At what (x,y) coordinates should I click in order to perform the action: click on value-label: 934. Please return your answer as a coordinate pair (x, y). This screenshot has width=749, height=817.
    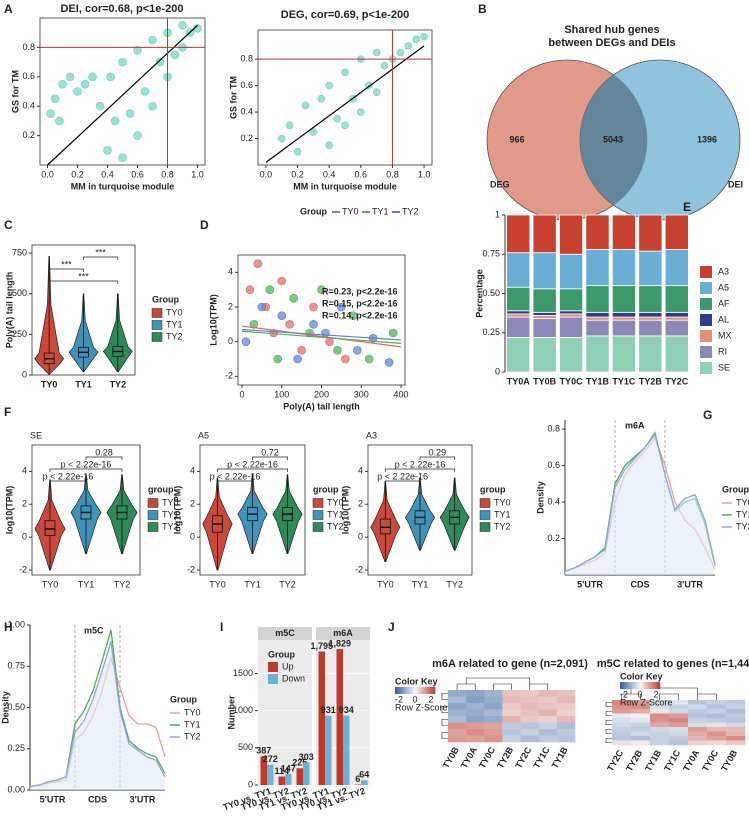
    Looking at the image, I should click on (346, 710).